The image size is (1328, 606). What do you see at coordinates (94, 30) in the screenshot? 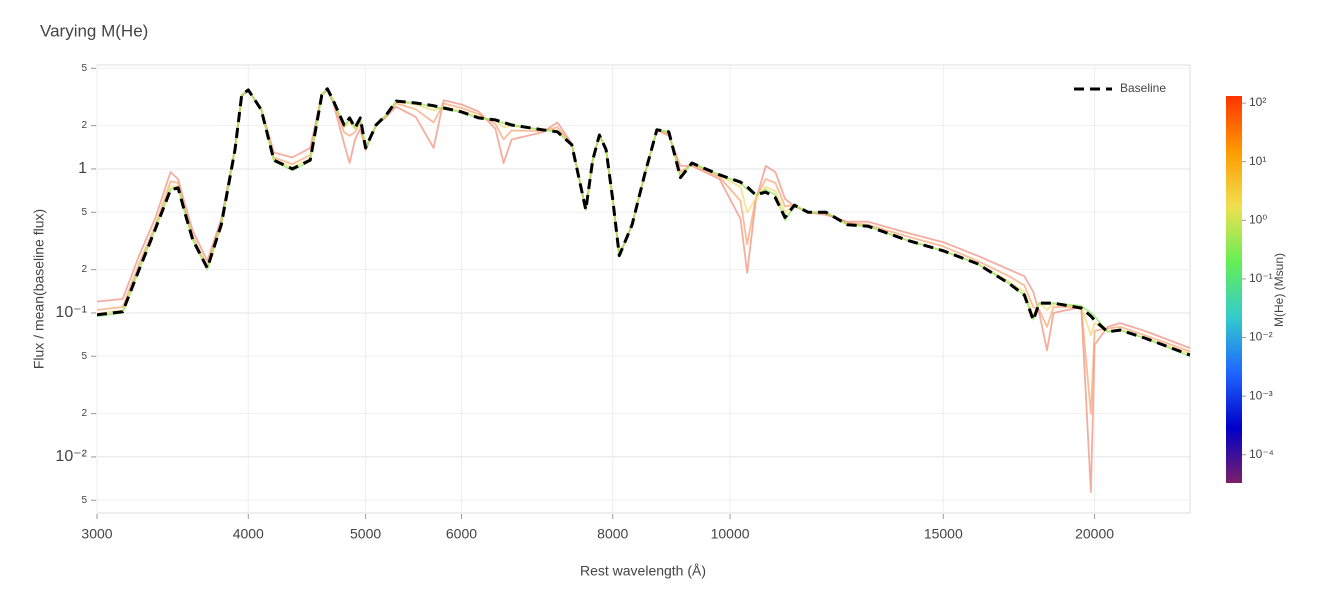
I see `chart-title: Varying M(He)` at bounding box center [94, 30].